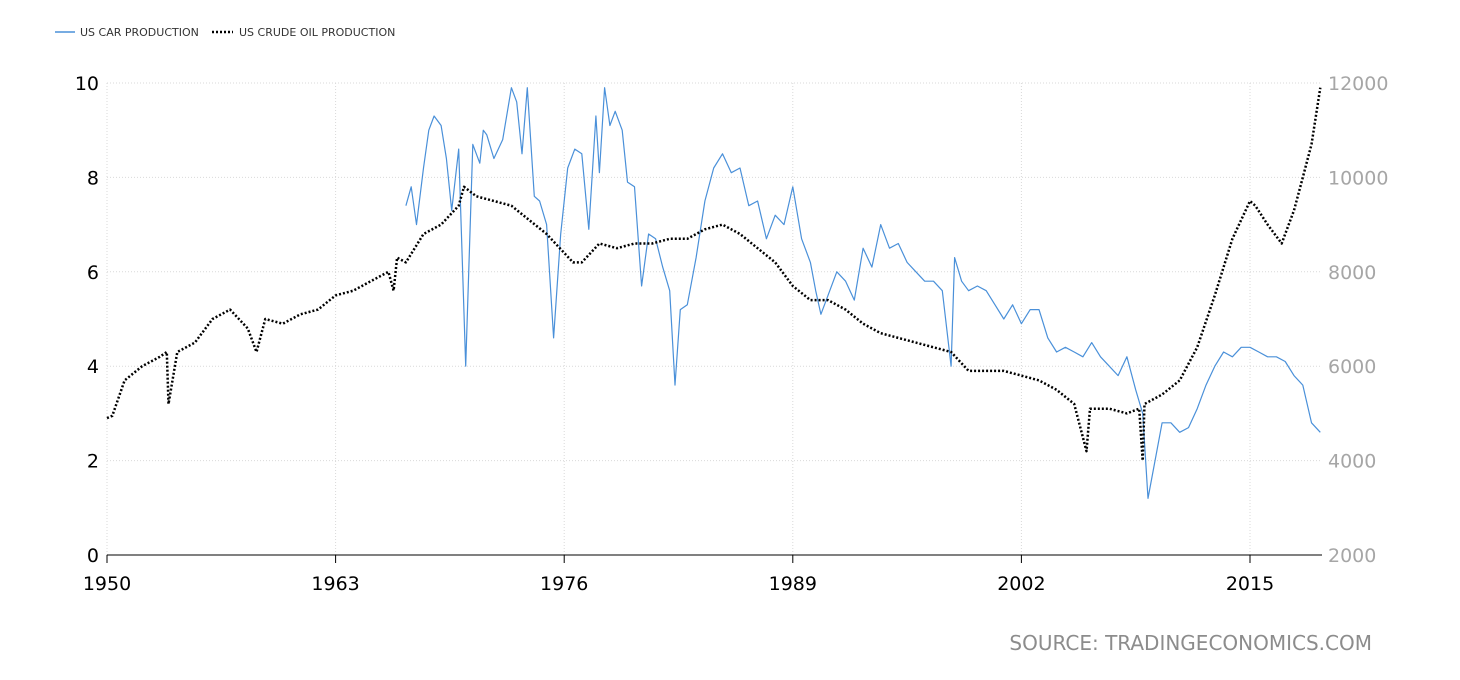  Describe the element at coordinates (317, 32) in the screenshot. I see `legend-label-oil: US CRUDE OIL PRODUCTION` at that location.